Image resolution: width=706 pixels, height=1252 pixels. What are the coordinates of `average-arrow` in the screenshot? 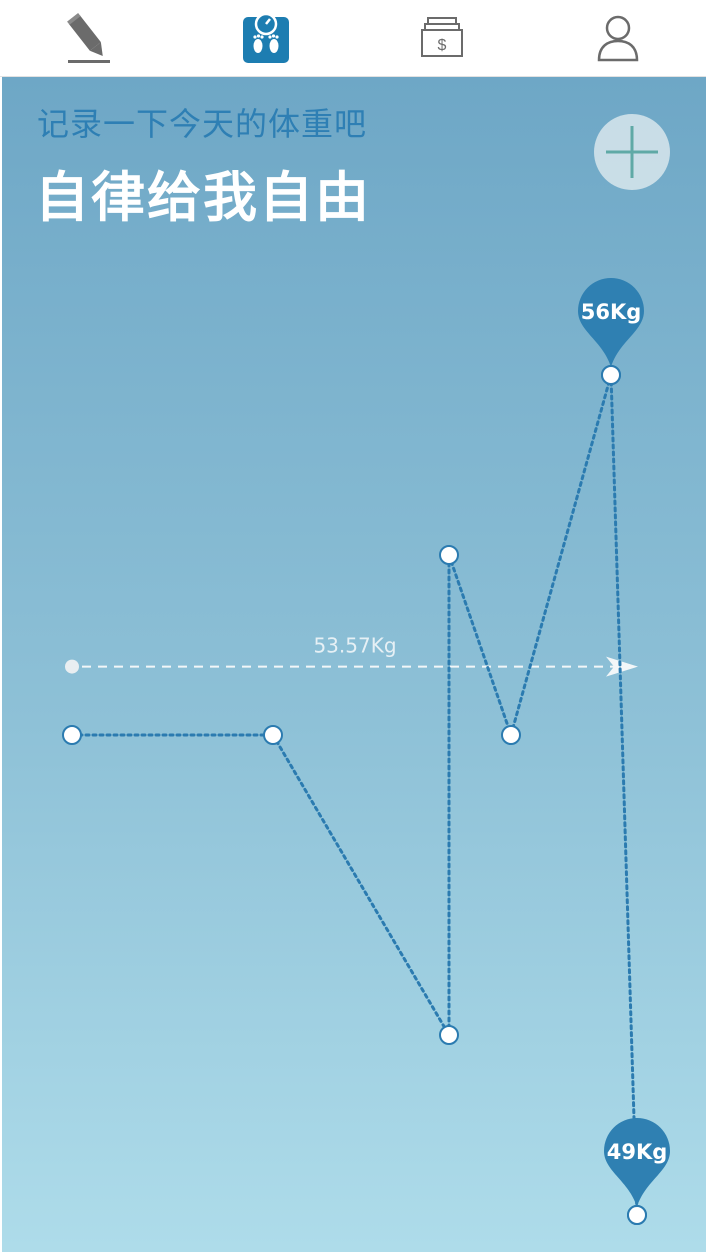 It's located at (622, 666).